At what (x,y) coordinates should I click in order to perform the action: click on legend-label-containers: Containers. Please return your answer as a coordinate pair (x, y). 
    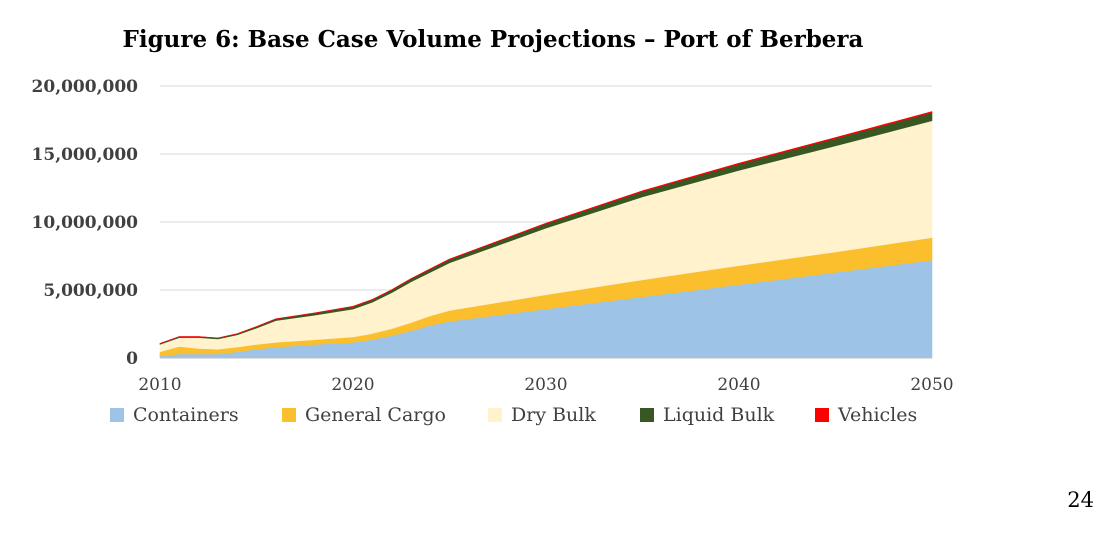
    Looking at the image, I should click on (186, 415).